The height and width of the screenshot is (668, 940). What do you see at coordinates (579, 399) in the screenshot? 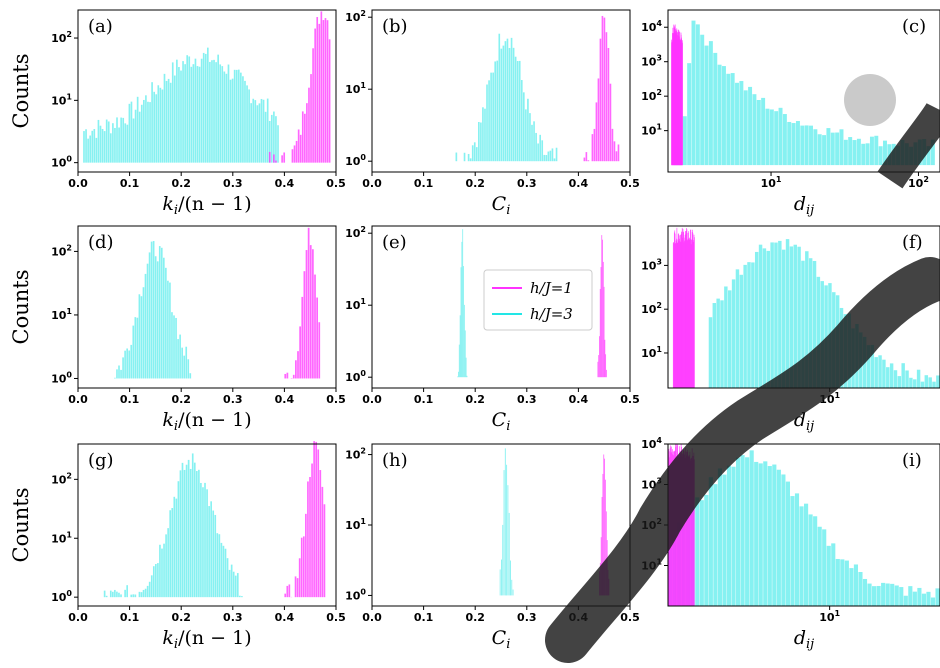
I see `x-tick-label: 0.4` at bounding box center [579, 399].